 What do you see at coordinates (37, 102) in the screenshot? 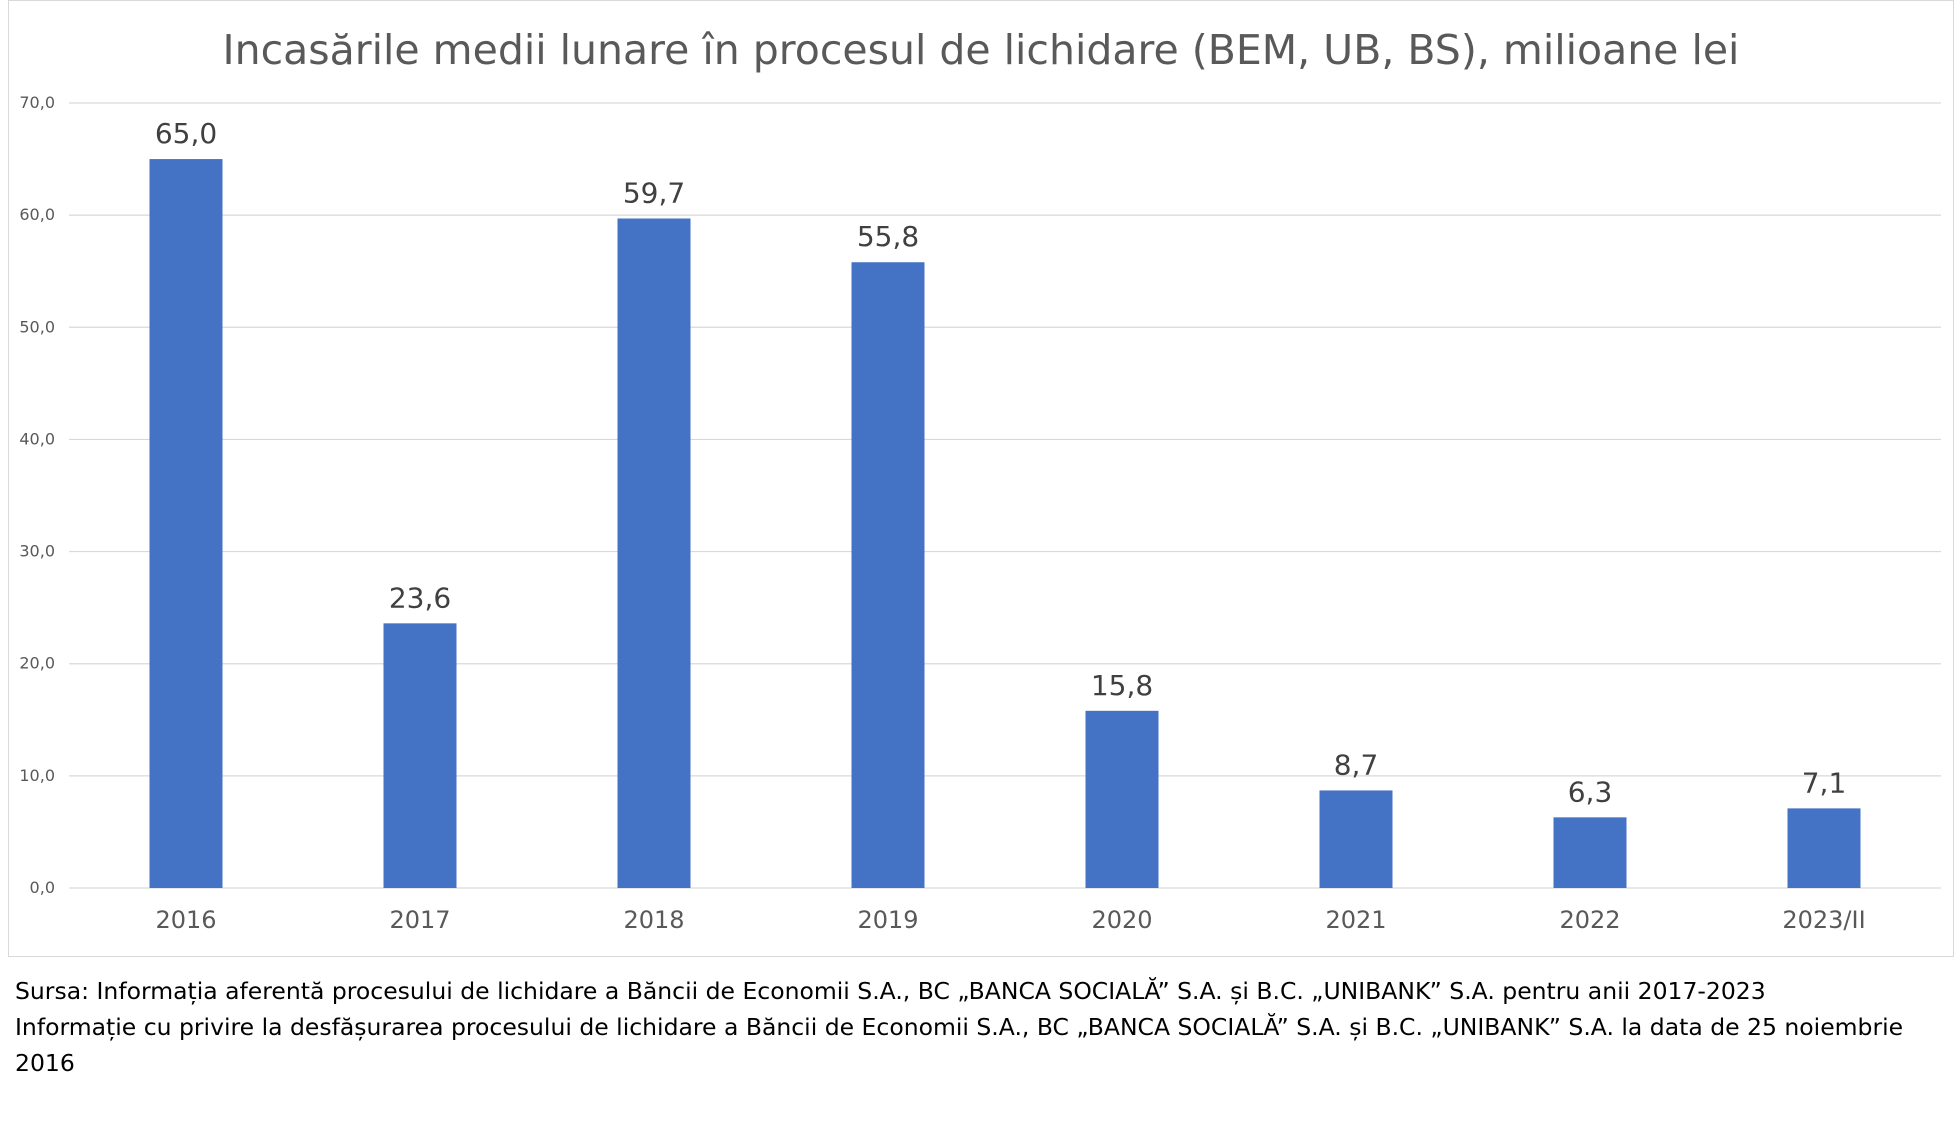
I see `y-tick-label: 70,0` at bounding box center [37, 102].